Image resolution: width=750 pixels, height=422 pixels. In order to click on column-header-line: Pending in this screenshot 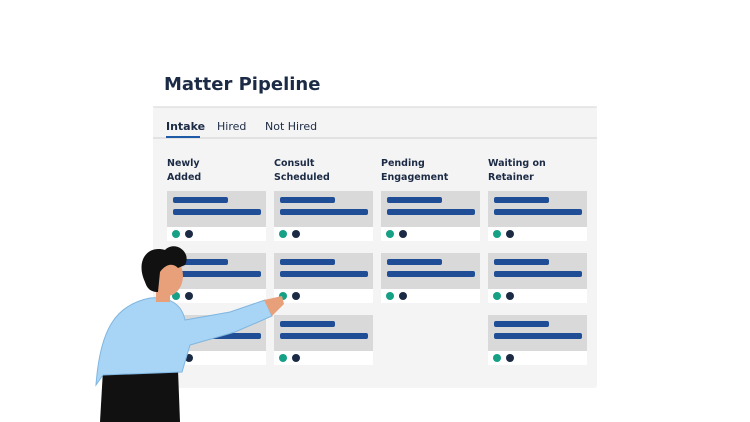, I will do `click(403, 163)`.